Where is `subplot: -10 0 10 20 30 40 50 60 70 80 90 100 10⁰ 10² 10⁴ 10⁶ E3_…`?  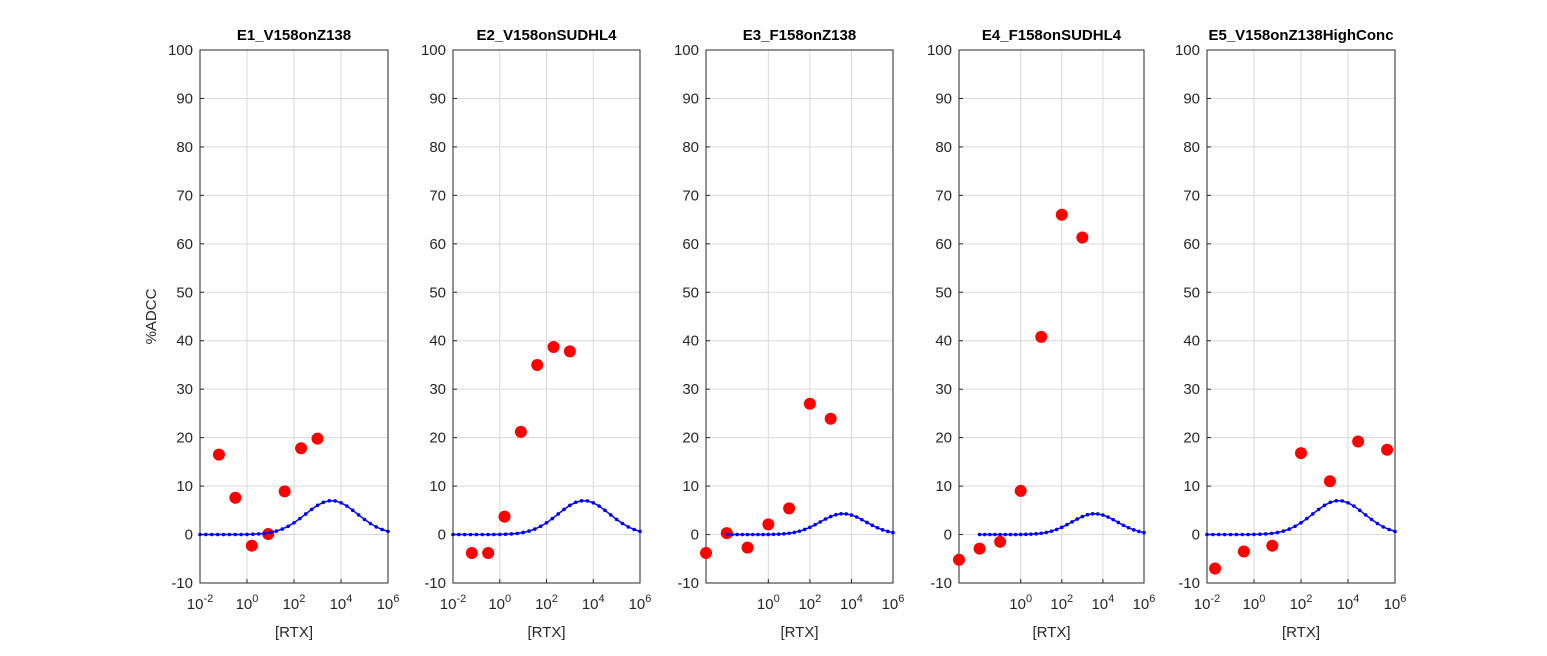
subplot: -10 0 10 20 30 40 50 60 70 80 90 100 10⁰ 10² 10⁴ 10⁶ E3_… is located at coordinates (789, 334).